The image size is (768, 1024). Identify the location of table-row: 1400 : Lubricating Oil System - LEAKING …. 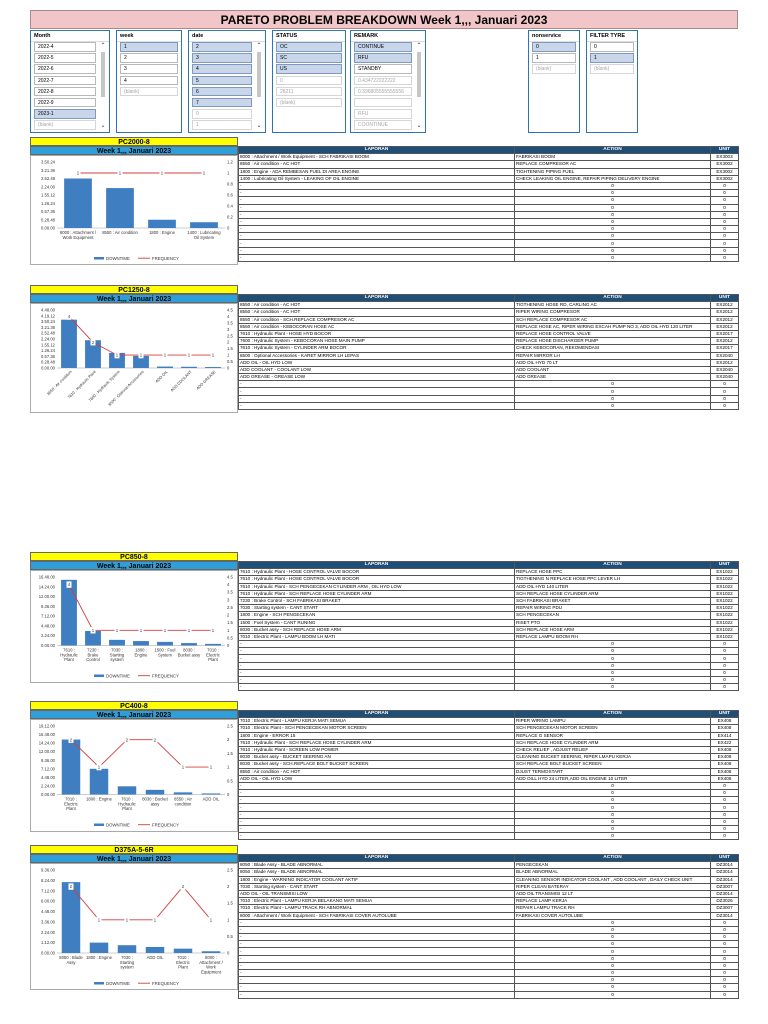
(488, 178).